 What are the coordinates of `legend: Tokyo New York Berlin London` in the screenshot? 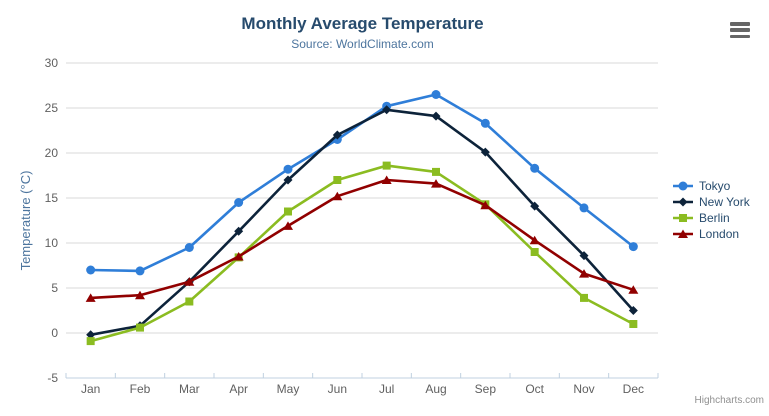 It's located at (711, 210).